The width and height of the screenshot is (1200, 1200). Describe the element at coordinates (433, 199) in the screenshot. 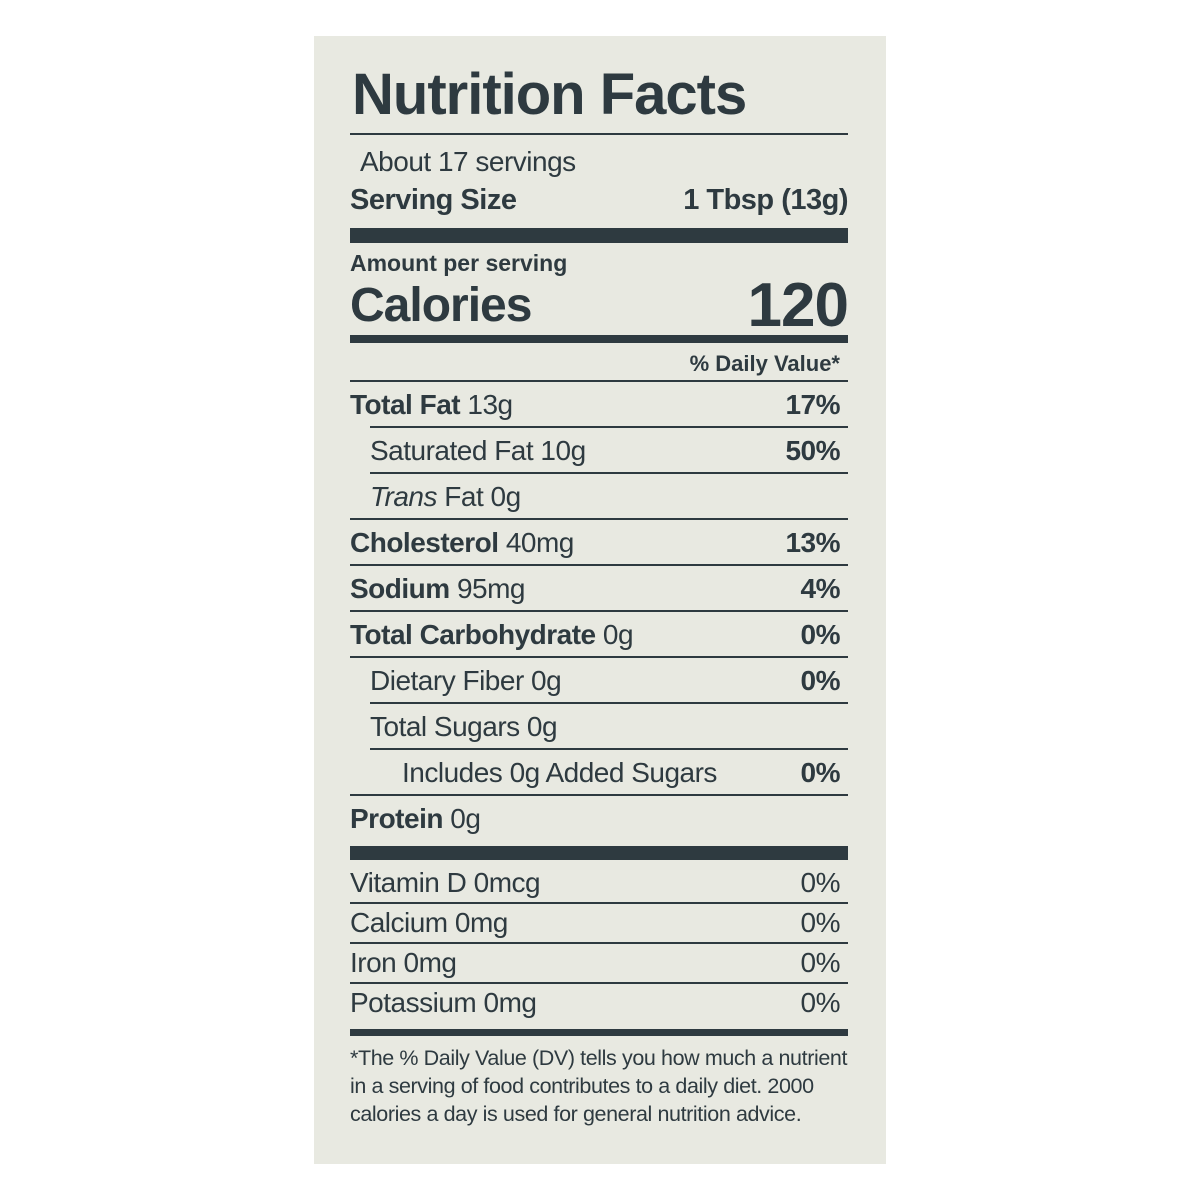

I see `serving-size-label: Serving Size` at that location.